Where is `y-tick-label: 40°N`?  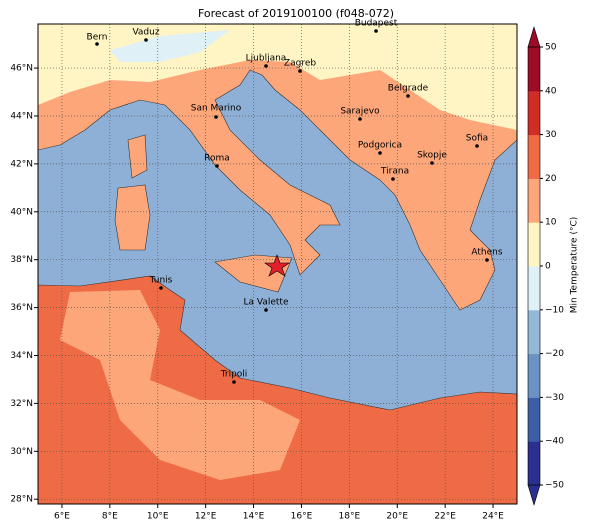 y-tick-label: 40°N is located at coordinates (21, 212).